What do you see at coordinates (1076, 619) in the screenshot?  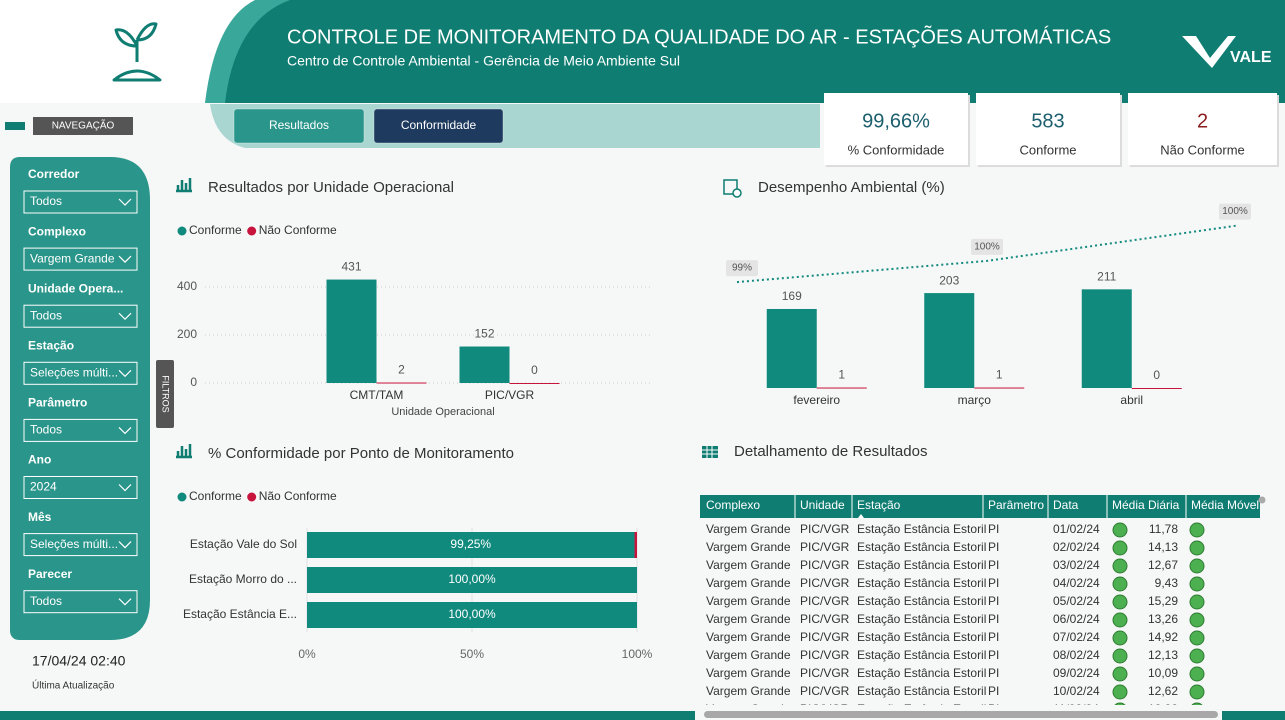 I see `table-cell: 06/02/24` at bounding box center [1076, 619].